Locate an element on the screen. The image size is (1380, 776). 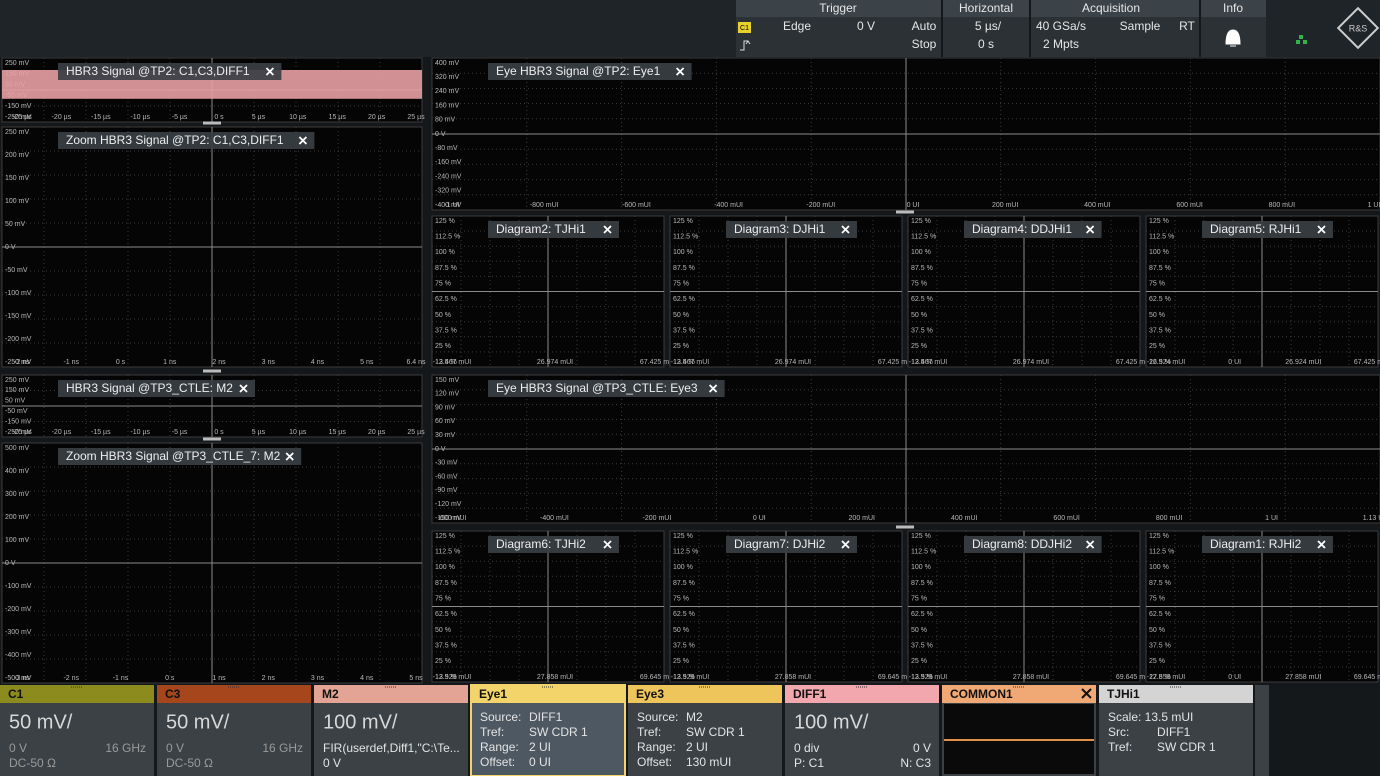
tab-name: C1 is located at coordinates (16, 694).